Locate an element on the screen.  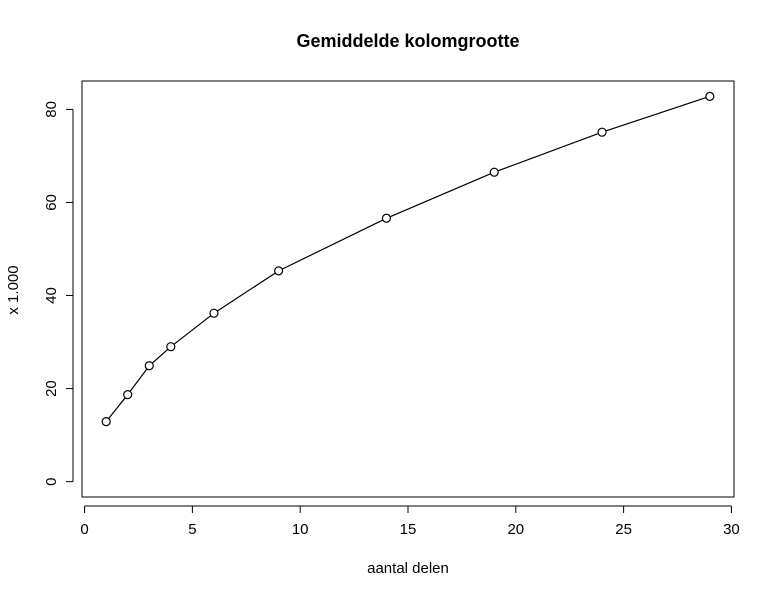
chart-title: Gemiddelde kolomgrootte is located at coordinates (407, 41).